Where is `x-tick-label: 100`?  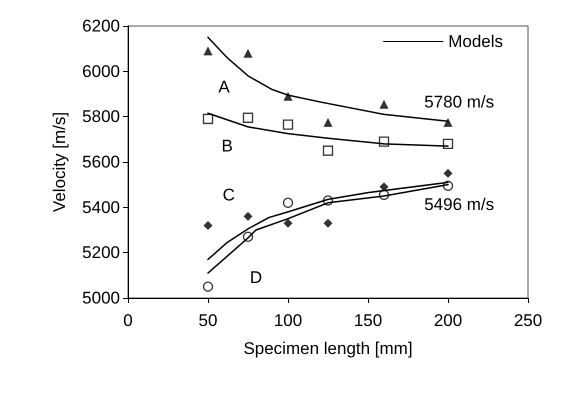
x-tick-label: 100 is located at coordinates (288, 320).